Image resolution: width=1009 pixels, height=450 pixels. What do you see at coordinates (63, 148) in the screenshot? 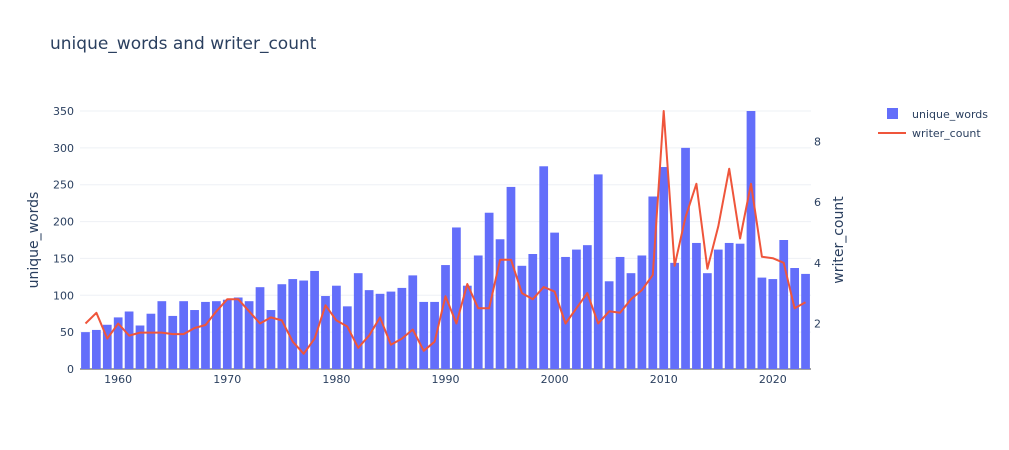
I see `y-tick-label: 300` at bounding box center [63, 148].